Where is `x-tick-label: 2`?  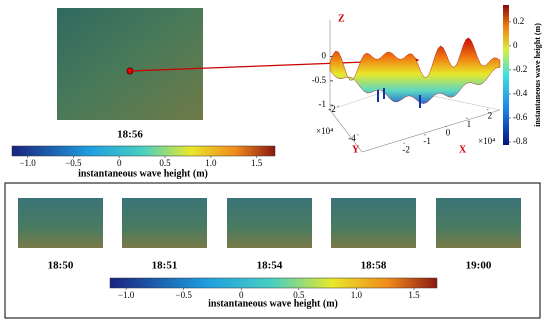 x-tick-label: 2 is located at coordinates (490, 116).